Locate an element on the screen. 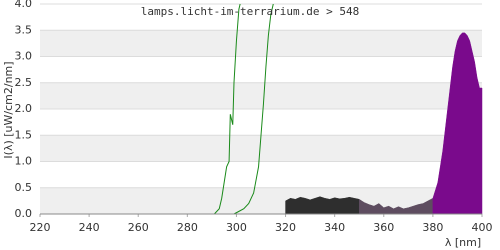  x-tick-label: 340 is located at coordinates (334, 227).